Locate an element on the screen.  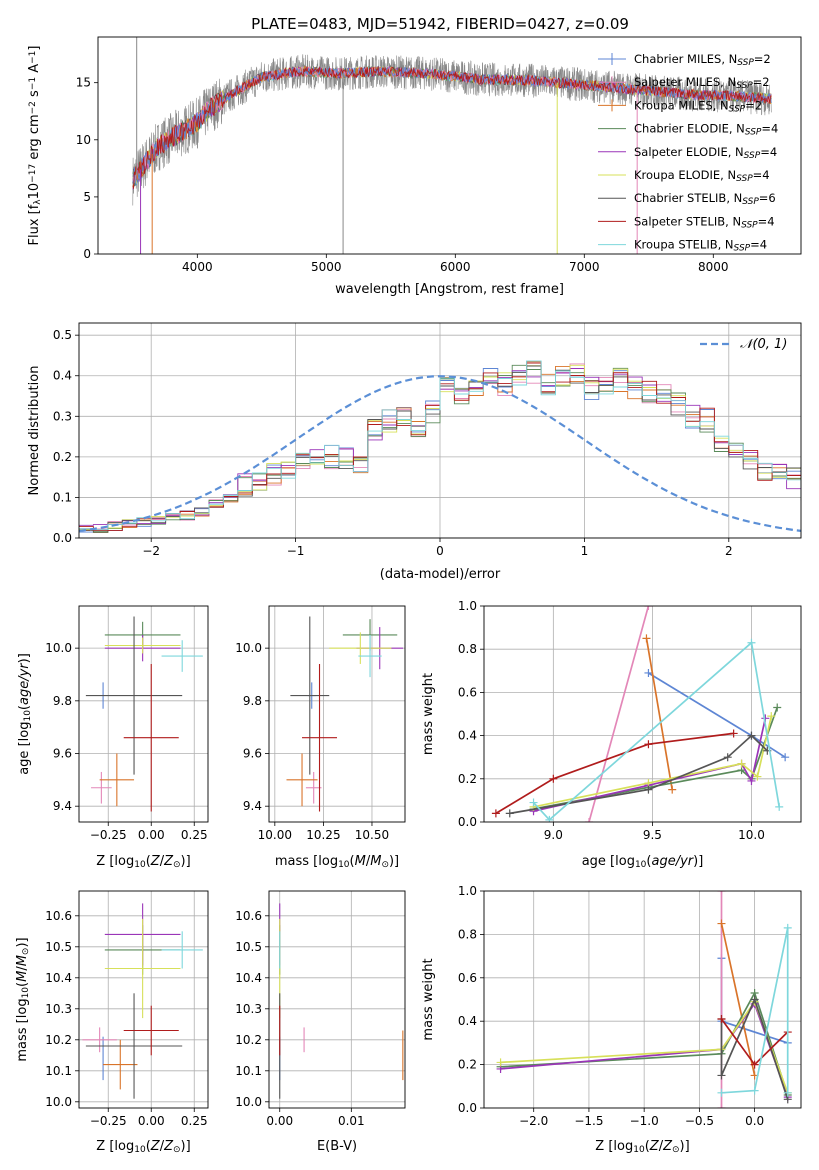
x-axis-label: E(B-V) is located at coordinates (337, 1146).